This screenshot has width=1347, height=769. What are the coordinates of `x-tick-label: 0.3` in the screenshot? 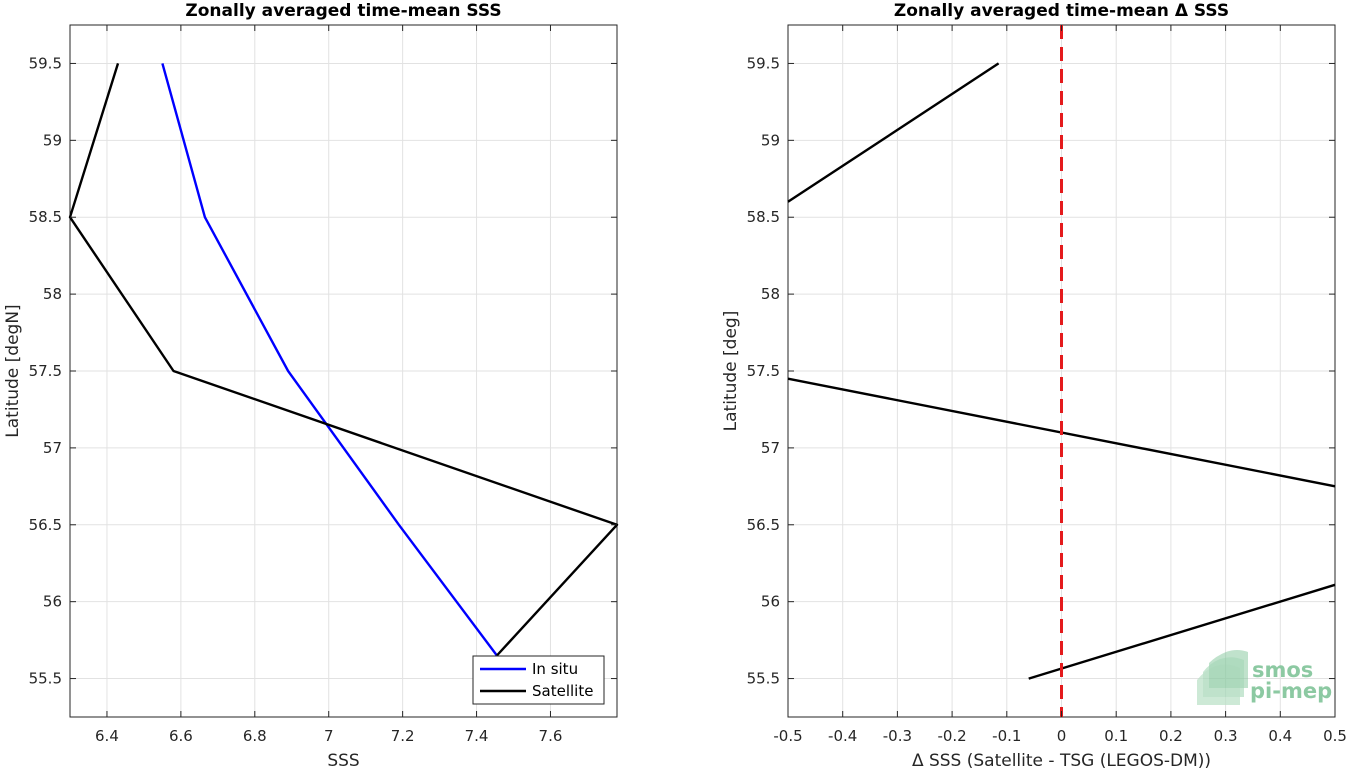 It's located at (1226, 736).